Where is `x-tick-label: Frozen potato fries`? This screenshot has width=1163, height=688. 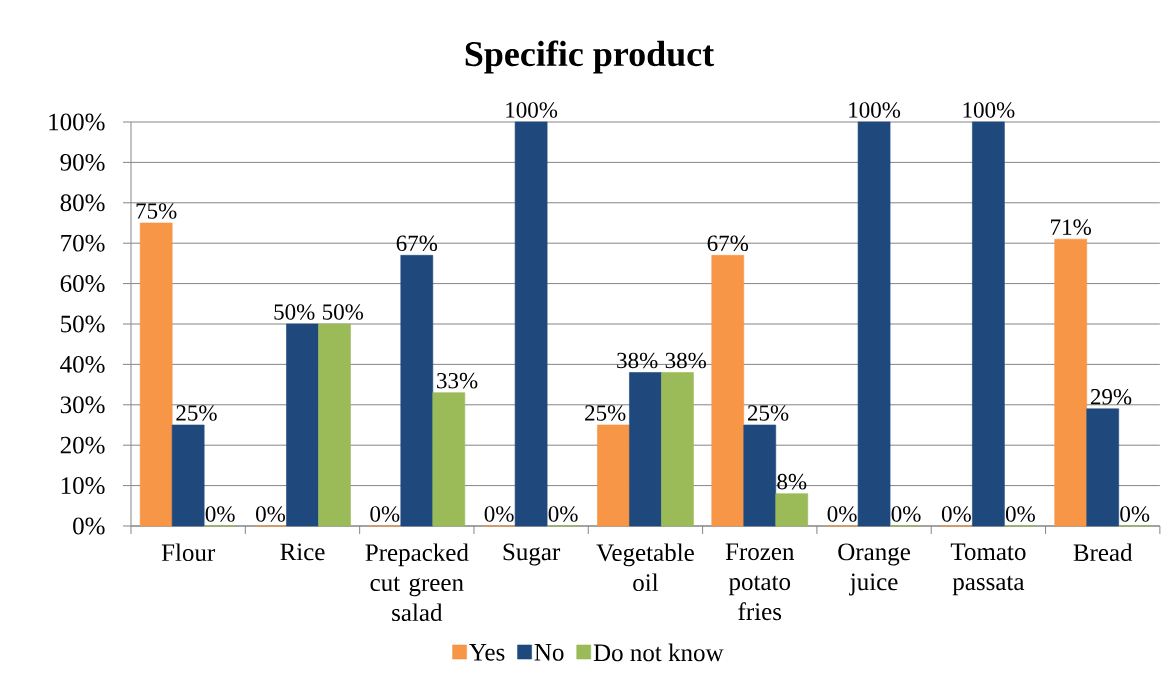
x-tick-label: Frozen potato fries is located at coordinates (760, 582).